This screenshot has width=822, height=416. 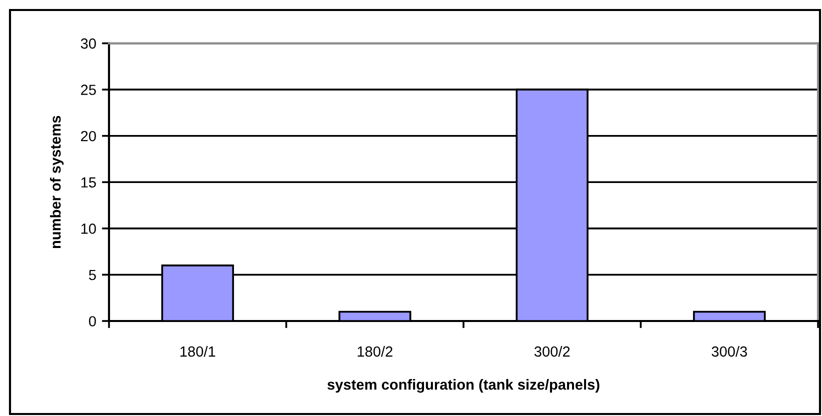 I want to click on x-tick-label: 300/3, so click(x=729, y=351).